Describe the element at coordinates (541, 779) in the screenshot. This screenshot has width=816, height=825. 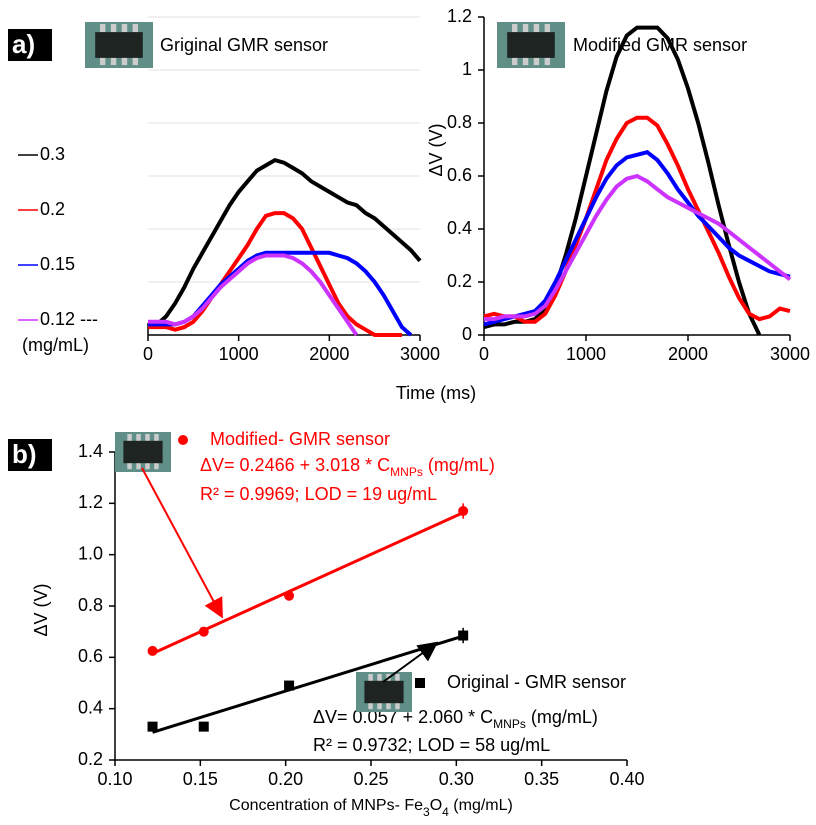
I see `x-tick-label: 0.35` at that location.